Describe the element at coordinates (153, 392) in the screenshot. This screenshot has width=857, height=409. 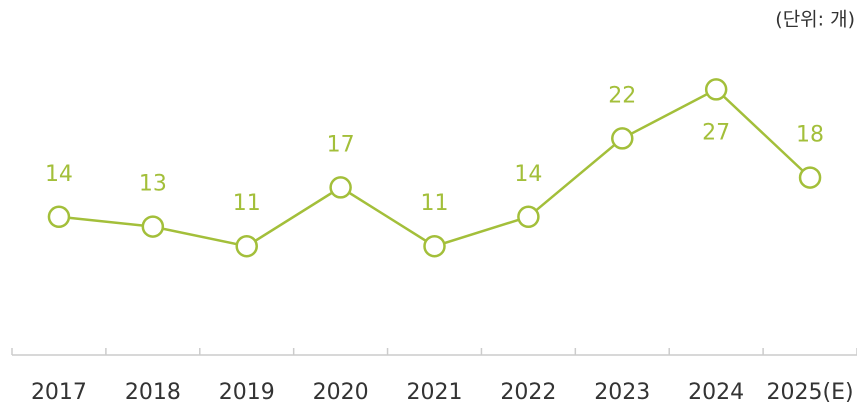
I see `x-tick-label: 2018` at that location.